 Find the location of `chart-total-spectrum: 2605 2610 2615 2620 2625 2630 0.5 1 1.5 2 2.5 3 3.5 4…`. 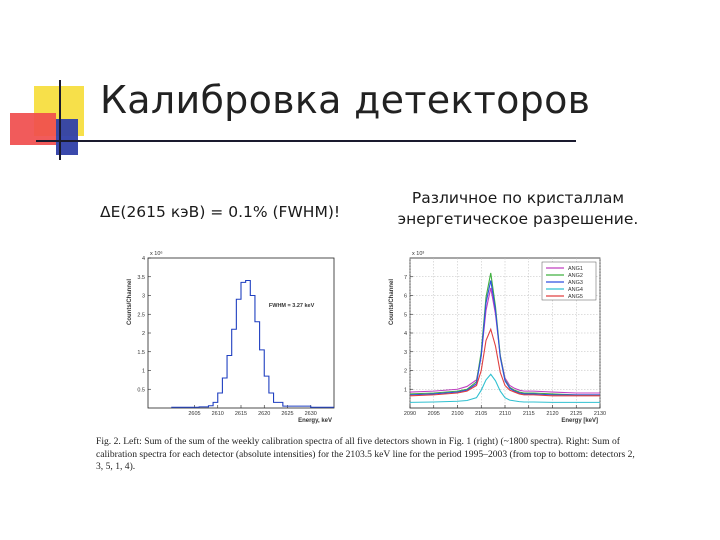

chart-total-spectrum: 2605 2610 2615 2620 2625 2630 0.5 1 1.5 2 2.5 3 3.5 4… is located at coordinates (231, 337).